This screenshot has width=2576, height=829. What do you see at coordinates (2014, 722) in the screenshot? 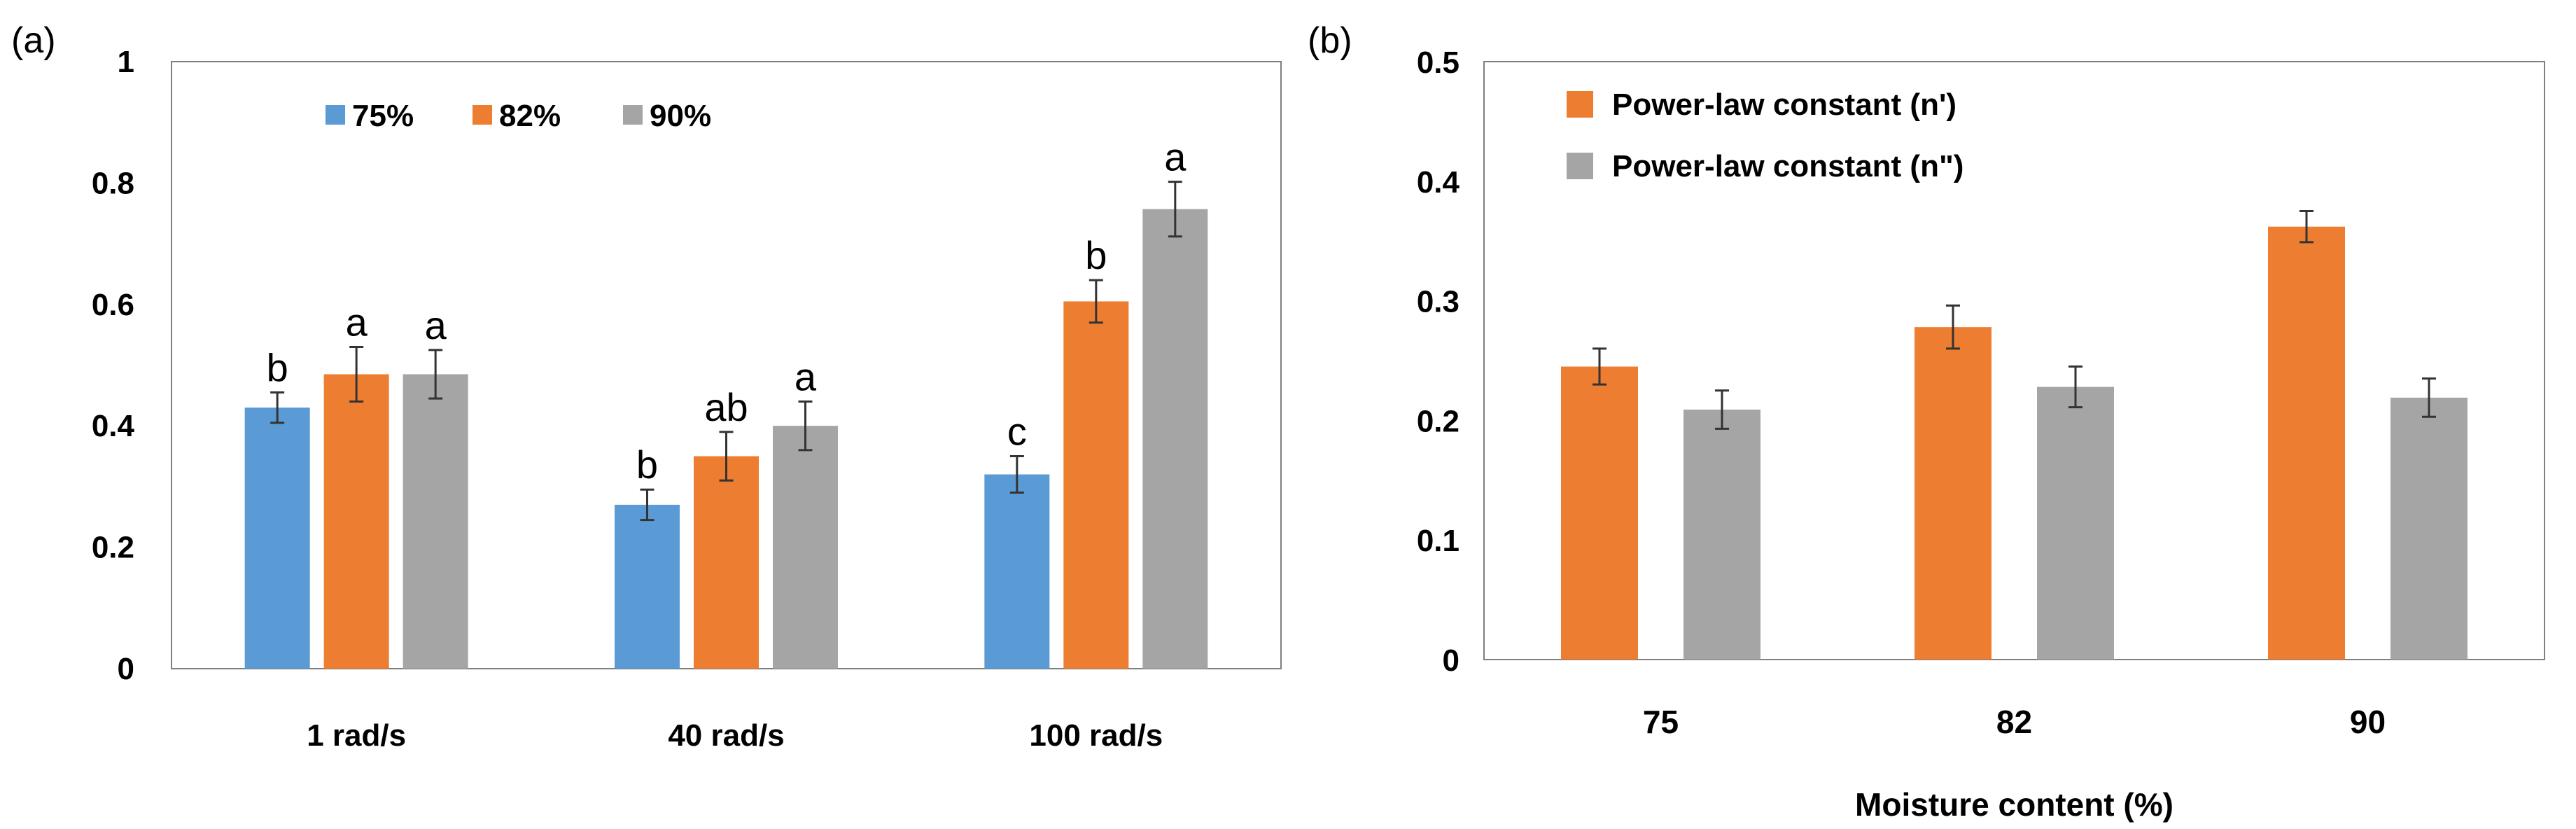
I see `x-tick-label: 82` at bounding box center [2014, 722].